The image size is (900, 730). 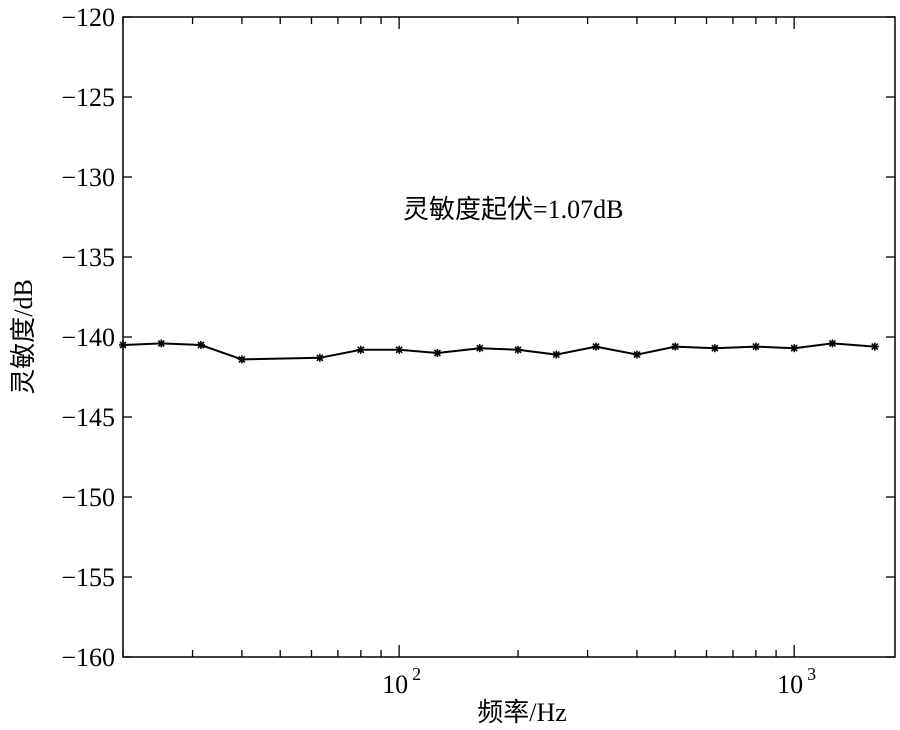 I want to click on y-tick-labels: −120 −125 −130 −135 −140 −145 −150 −155 −160, so click(x=88, y=337).